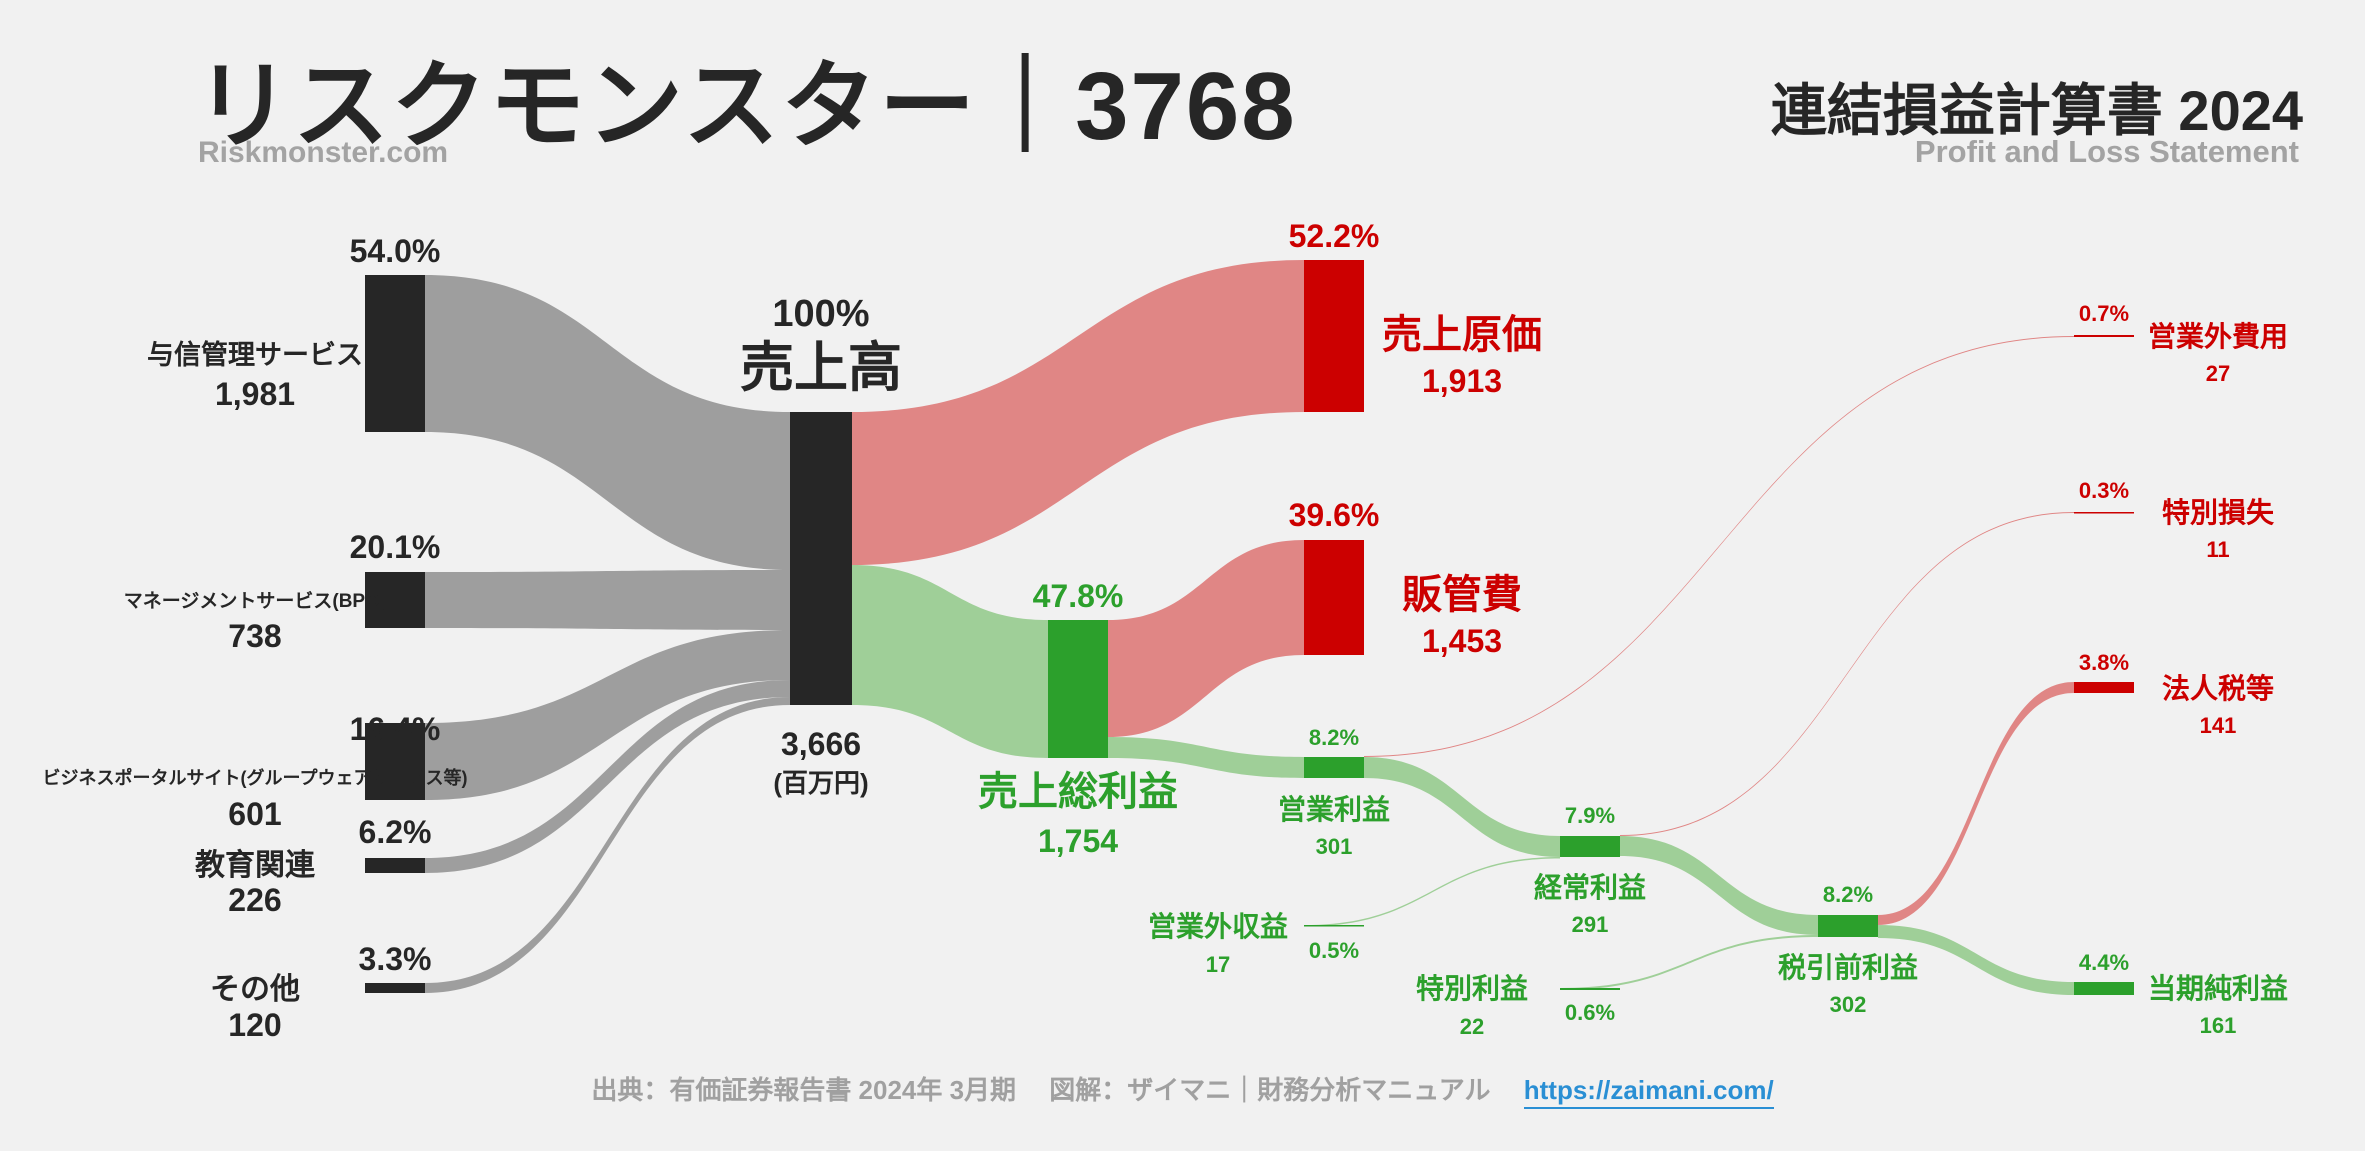 This screenshot has height=1151, width=2365. What do you see at coordinates (2104, 988) in the screenshot?
I see `net-profit-node` at bounding box center [2104, 988].